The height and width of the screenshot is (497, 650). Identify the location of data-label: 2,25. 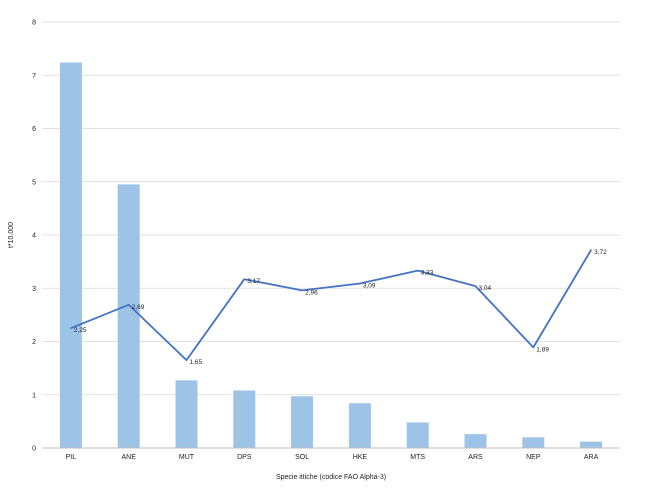
(80, 330).